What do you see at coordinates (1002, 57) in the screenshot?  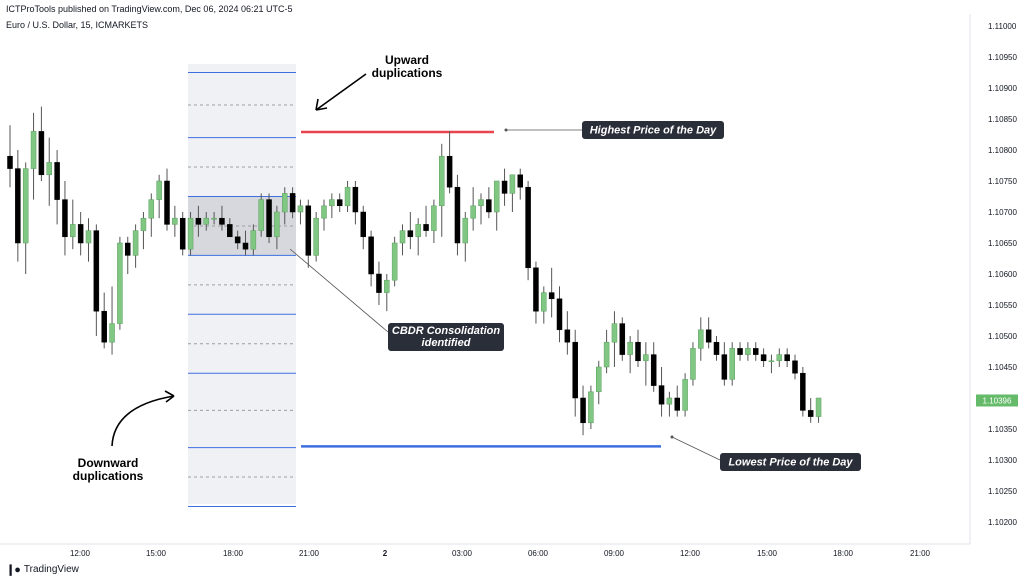 I see `y-tick-label: 1.10950` at bounding box center [1002, 57].